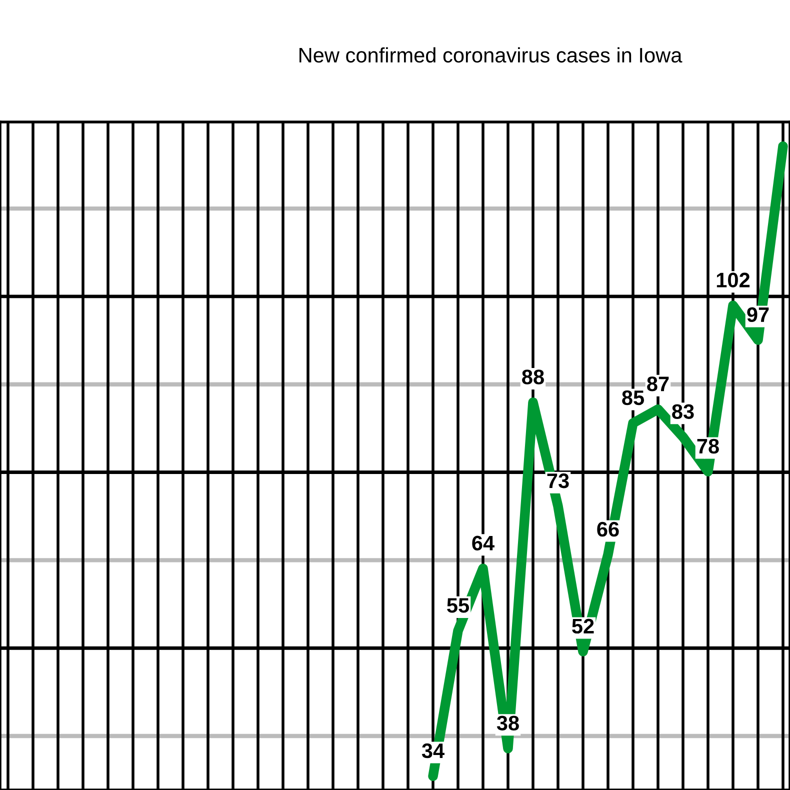 The height and width of the screenshot is (790, 790). I want to click on data-label: 55, so click(458, 605).